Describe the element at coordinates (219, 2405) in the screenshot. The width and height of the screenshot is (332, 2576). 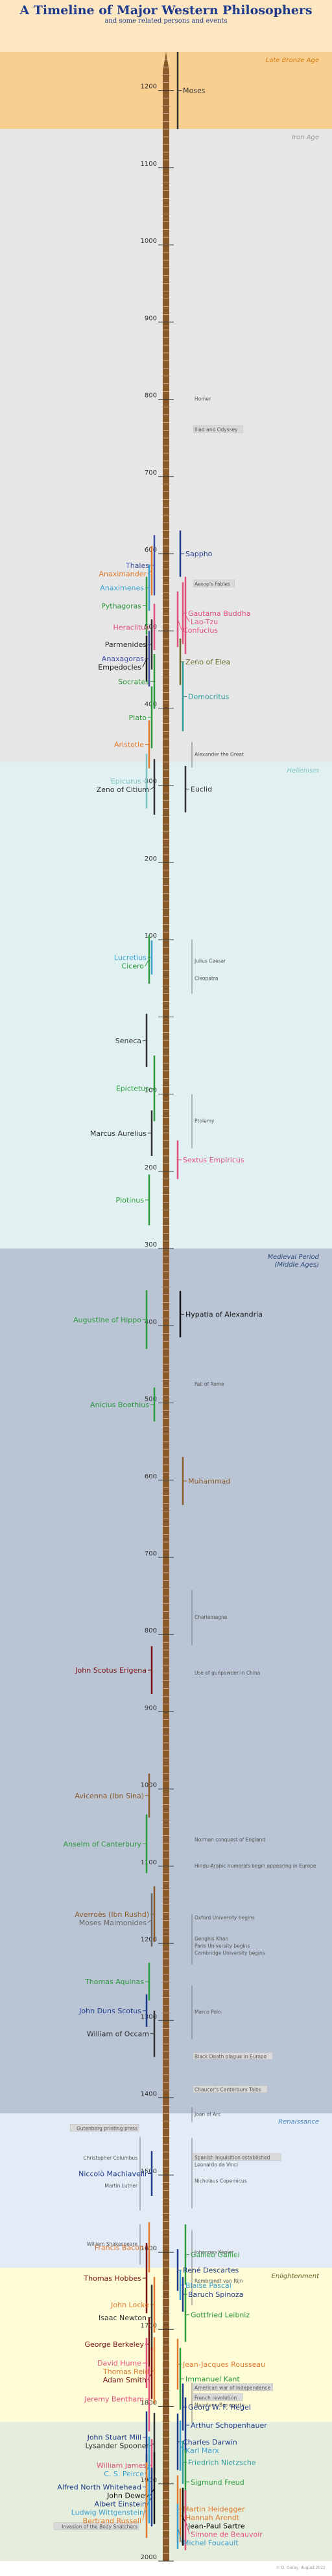
I see `event-label: Napoleon Bonaparte` at that location.